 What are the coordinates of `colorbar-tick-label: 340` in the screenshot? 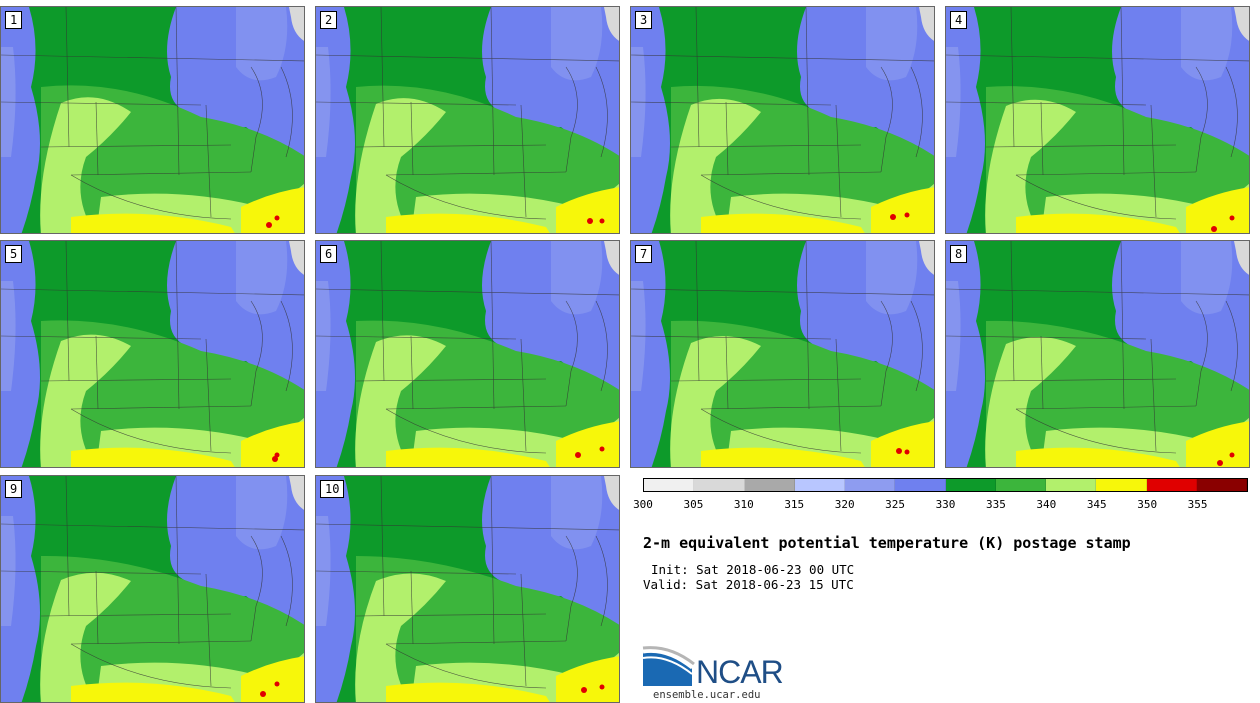 It's located at (1046, 504).